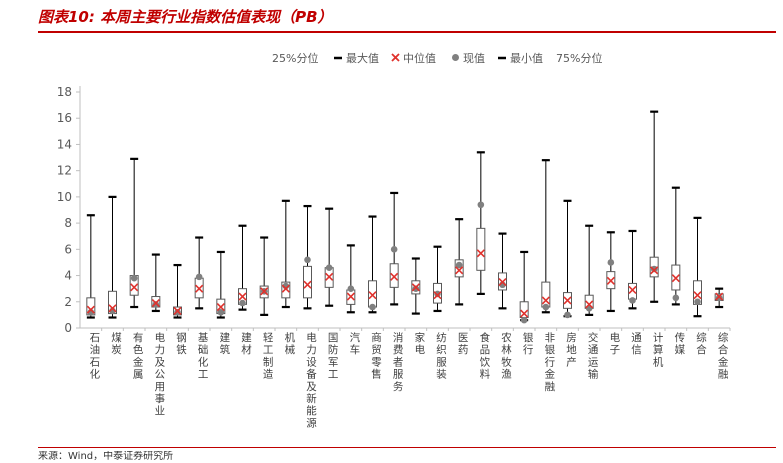 The height and width of the screenshot is (463, 783). What do you see at coordinates (68, 302) in the screenshot?
I see `y-tick-label: 2` at bounding box center [68, 302].